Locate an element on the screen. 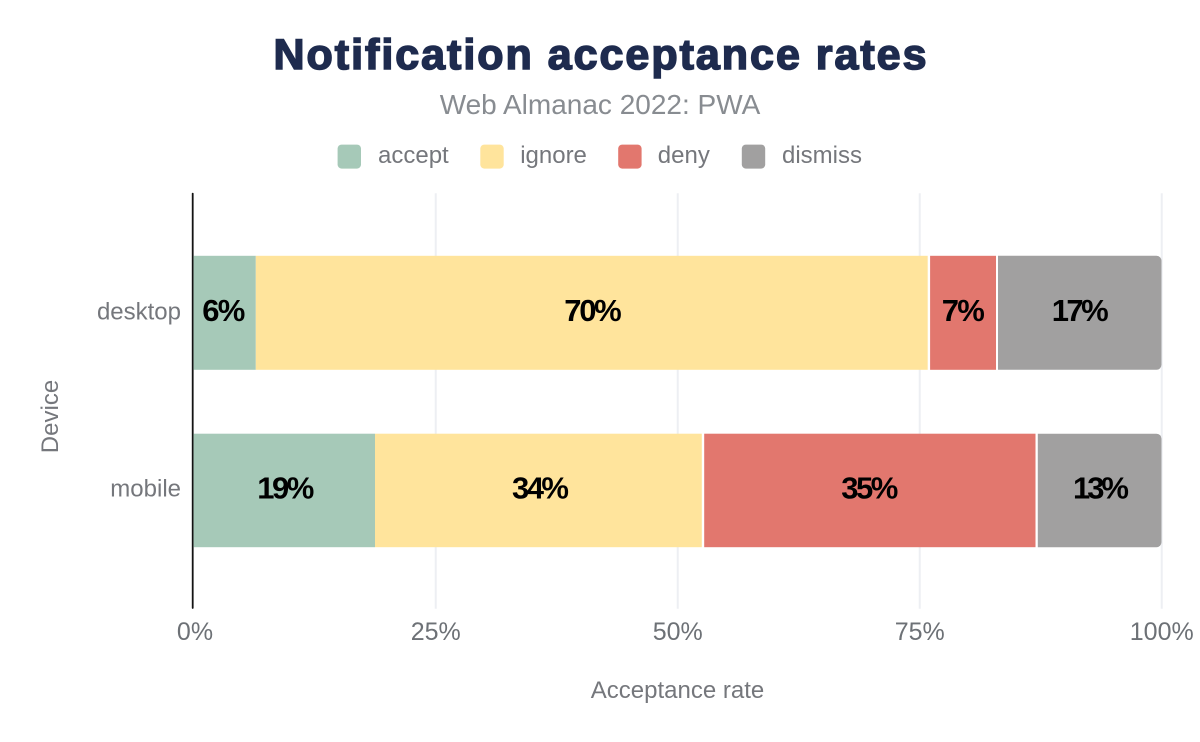 This screenshot has width=1200, height=742. svg-text: 19% is located at coordinates (285, 488).